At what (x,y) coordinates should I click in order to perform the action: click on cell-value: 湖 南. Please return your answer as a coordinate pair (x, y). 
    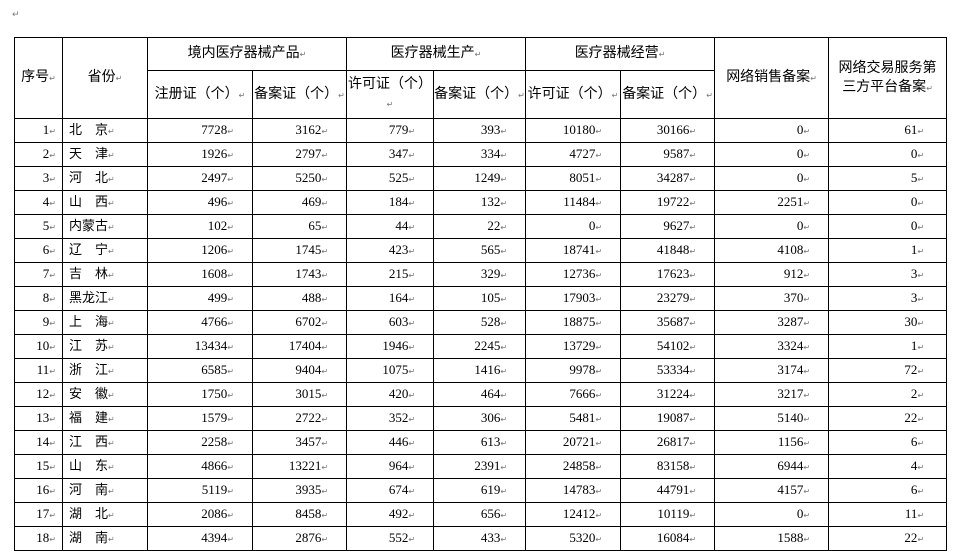
    Looking at the image, I should click on (89, 538).